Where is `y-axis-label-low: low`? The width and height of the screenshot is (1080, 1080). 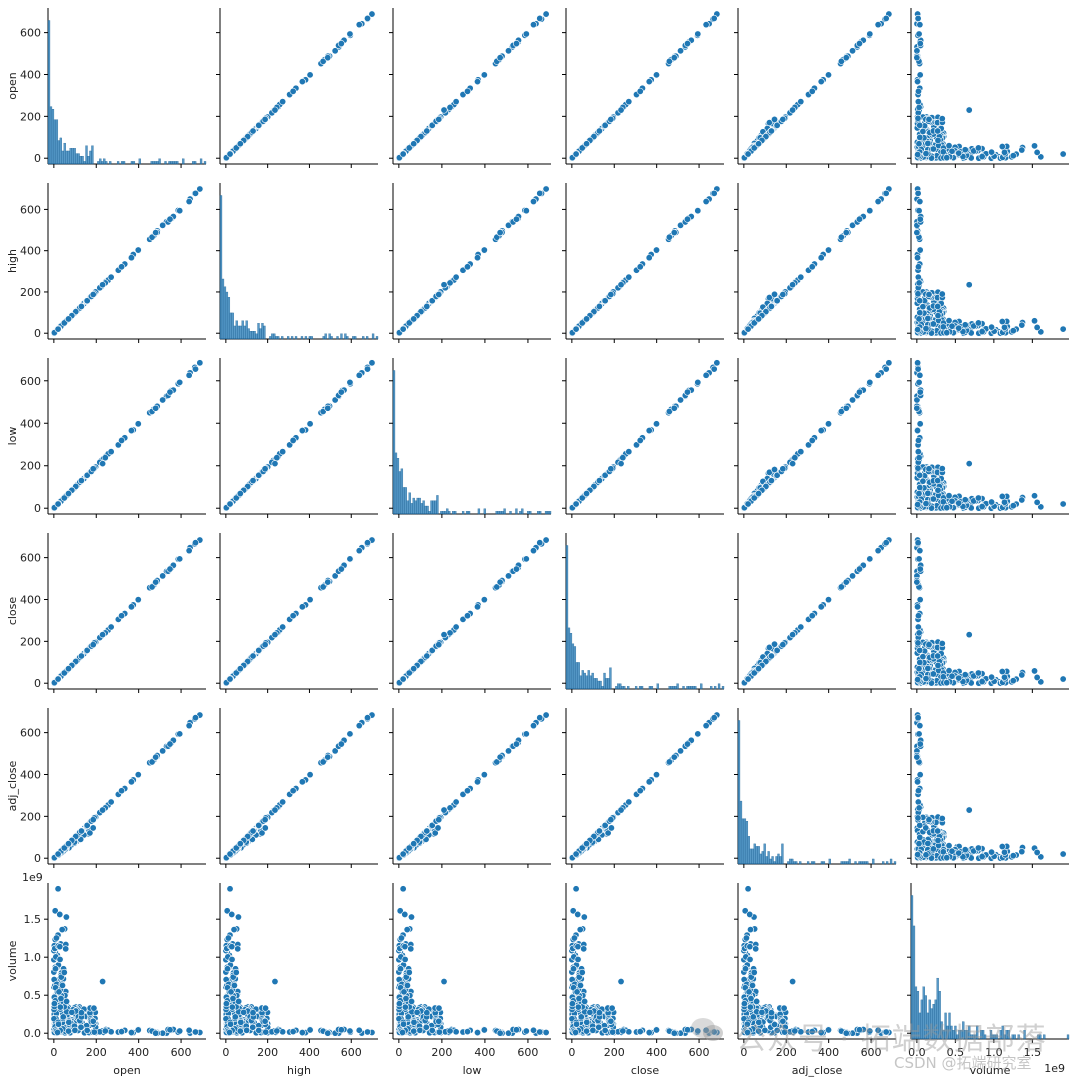
y-axis-label-low: low is located at coordinates (12, 436).